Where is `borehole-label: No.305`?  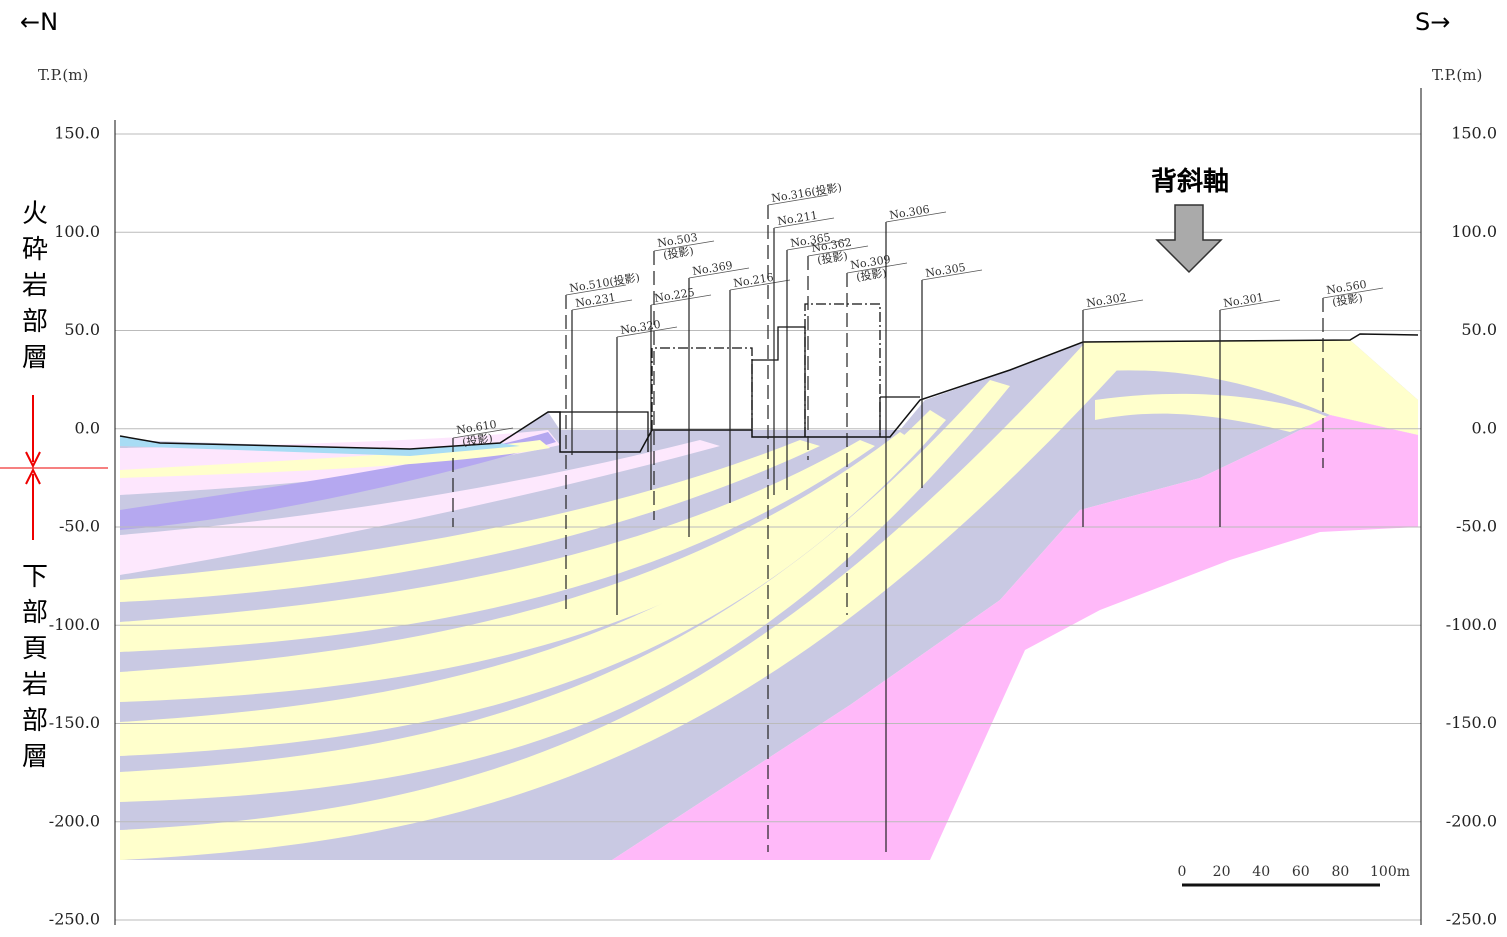
borehole-label: No.305 is located at coordinates (945, 270).